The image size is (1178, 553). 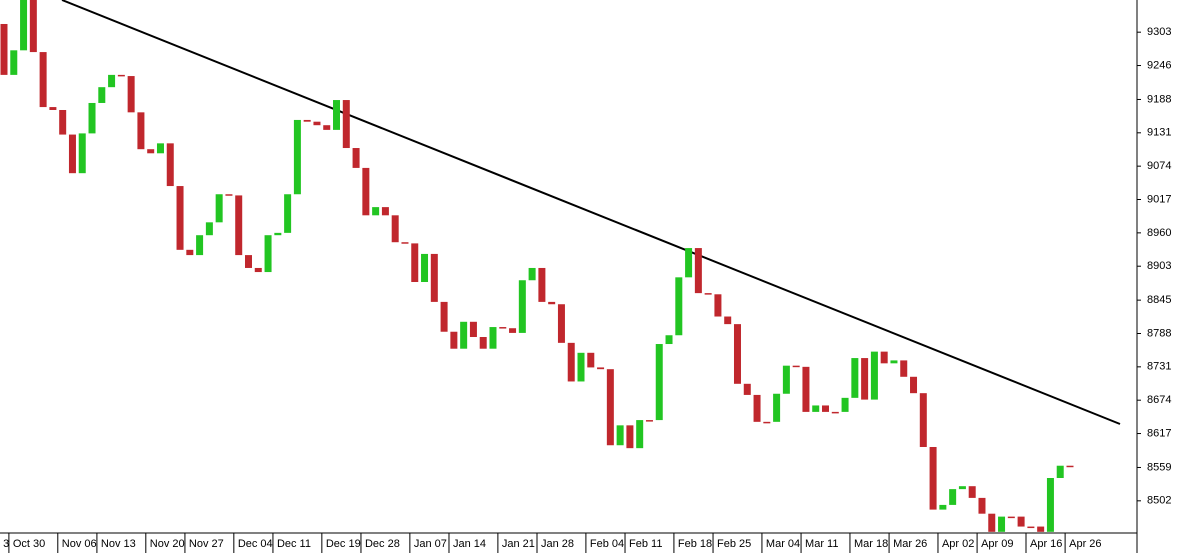 I want to click on x-tick-label: Feb 25, so click(x=734, y=544).